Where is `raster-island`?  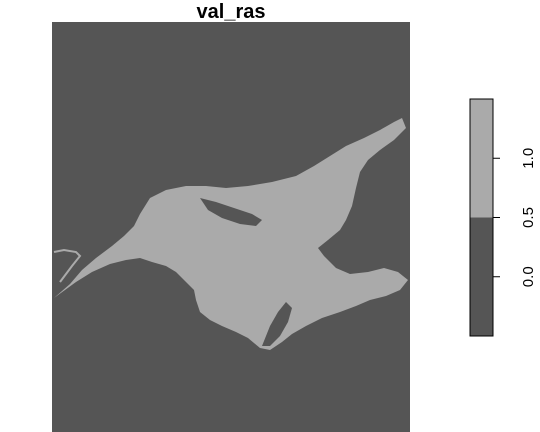 raster-island is located at coordinates (231, 212).